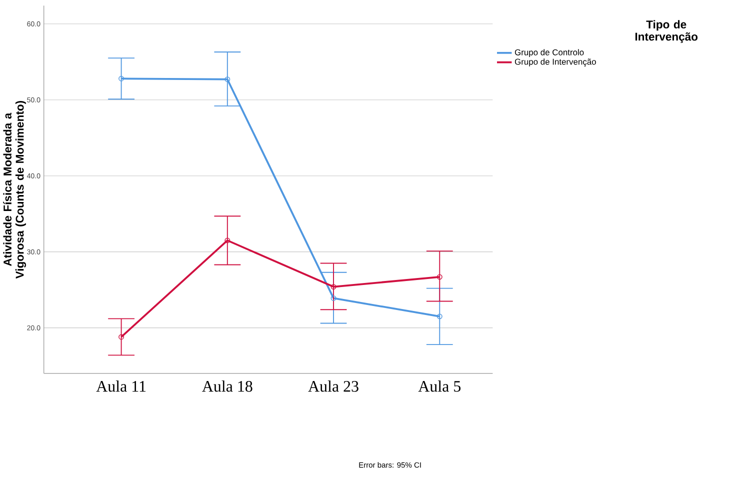 The width and height of the screenshot is (738, 478). I want to click on y-axis-title: Atividade Física Moderada a Vigorosa (Counts de Movimento), so click(14, 189).